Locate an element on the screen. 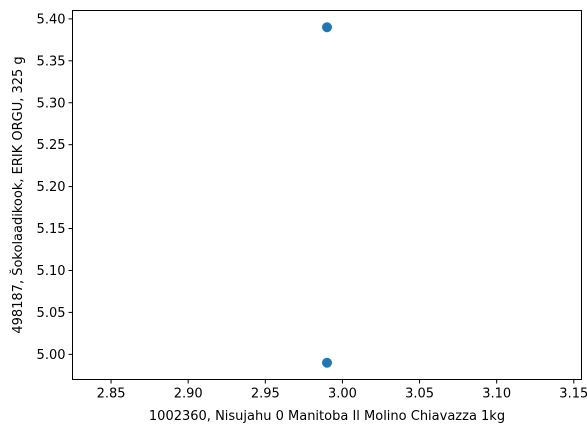  x-tick-label: 2.90 is located at coordinates (188, 394).